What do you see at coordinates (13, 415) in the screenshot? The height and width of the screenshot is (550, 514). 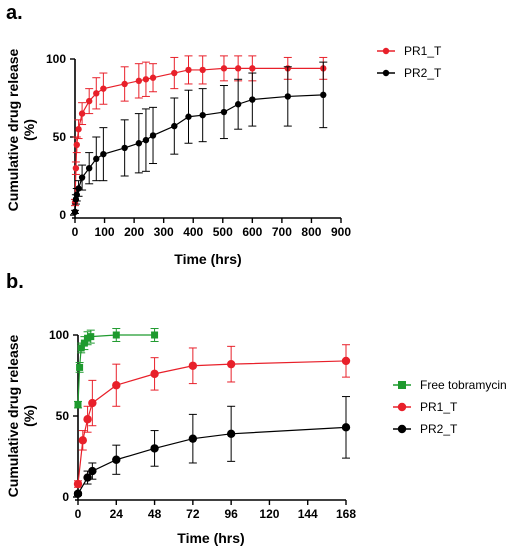 I see `panel-b-y-axis-label: Cumulative drug release` at bounding box center [13, 415].